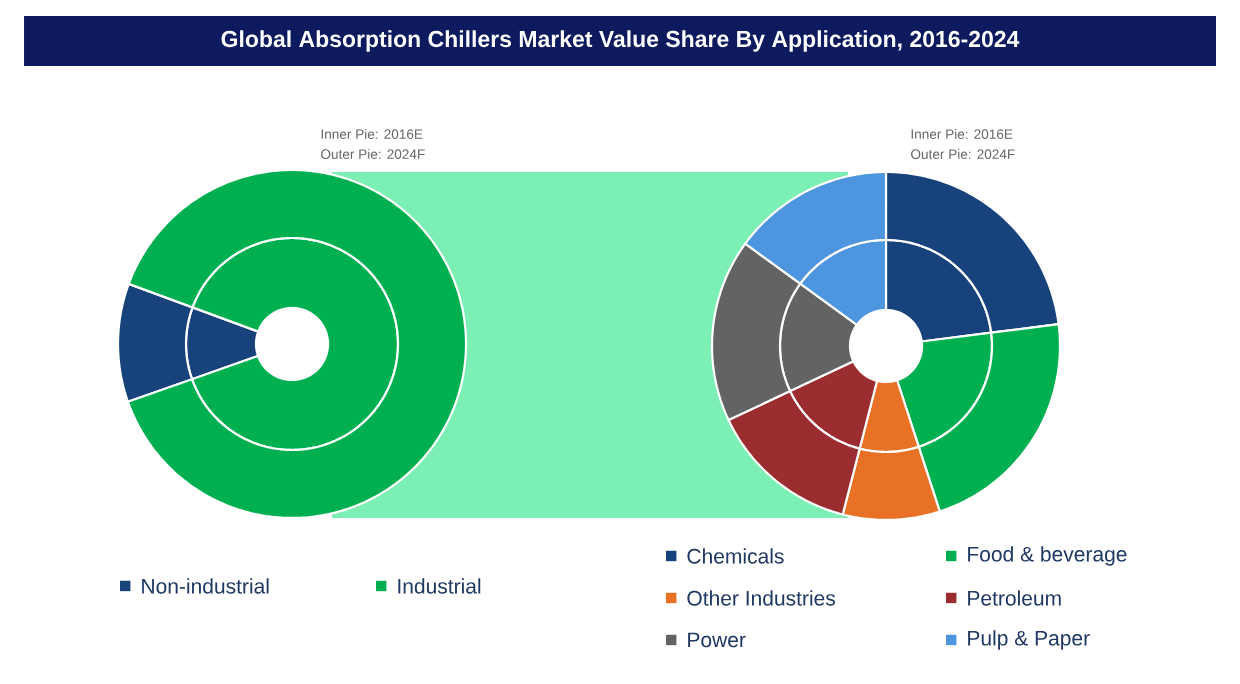 The image size is (1240, 684). Describe the element at coordinates (1029, 640) in the screenshot. I see `legend-label: Pulp & Paper` at that location.